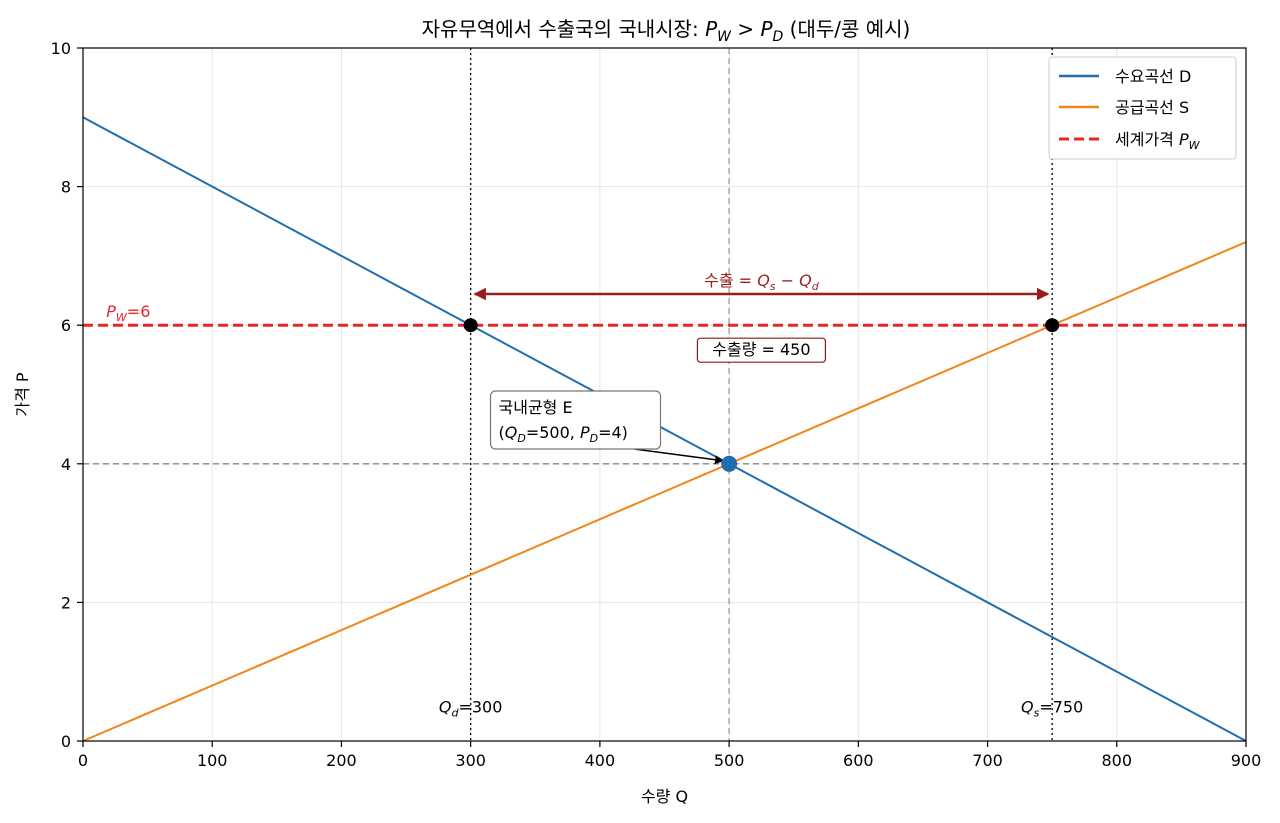 This screenshot has height=823, width=1280. What do you see at coordinates (1037, 712) in the screenshot?
I see `qs-label-sub: s` at bounding box center [1037, 712].